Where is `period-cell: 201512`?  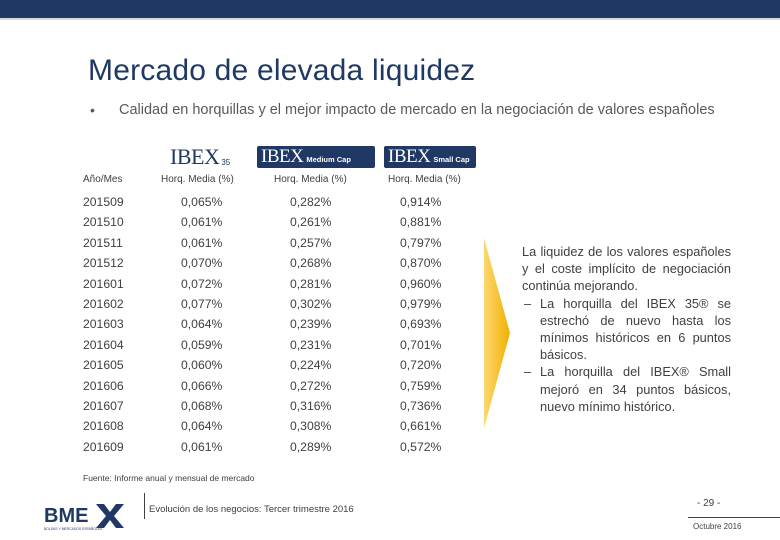
period-cell: 201512 is located at coordinates (103, 263).